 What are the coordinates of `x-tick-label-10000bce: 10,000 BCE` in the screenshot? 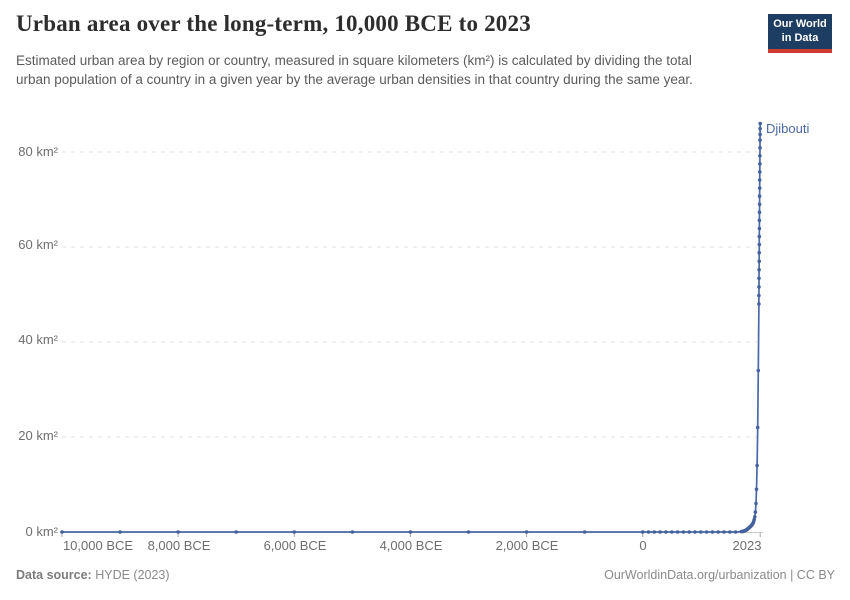 It's located at (98, 545).